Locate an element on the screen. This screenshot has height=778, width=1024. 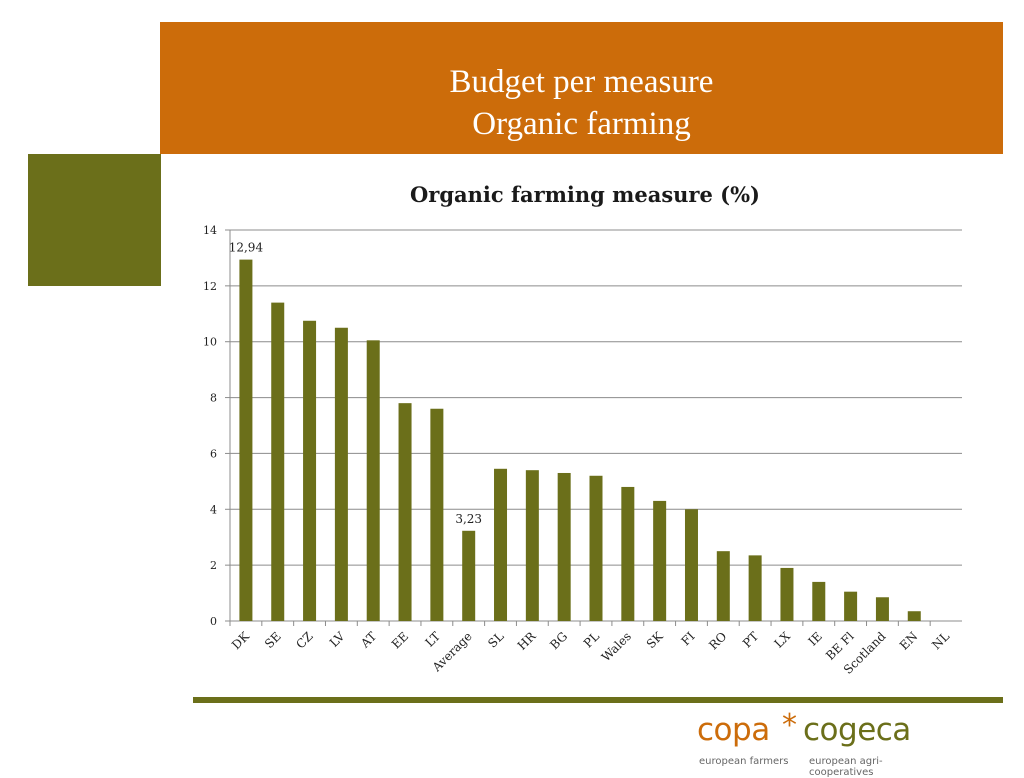
bar-se is located at coordinates (278, 461).